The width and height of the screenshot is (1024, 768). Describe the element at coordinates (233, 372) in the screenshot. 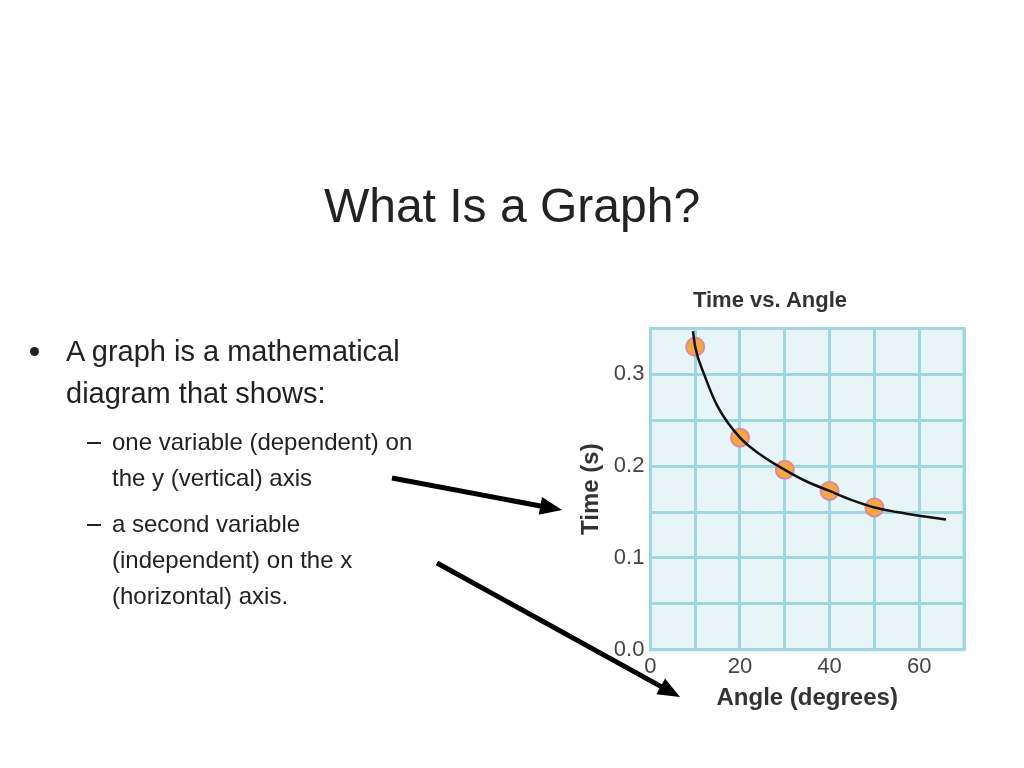

I see `text: A graph is a mathematical diagram that shows:` at that location.